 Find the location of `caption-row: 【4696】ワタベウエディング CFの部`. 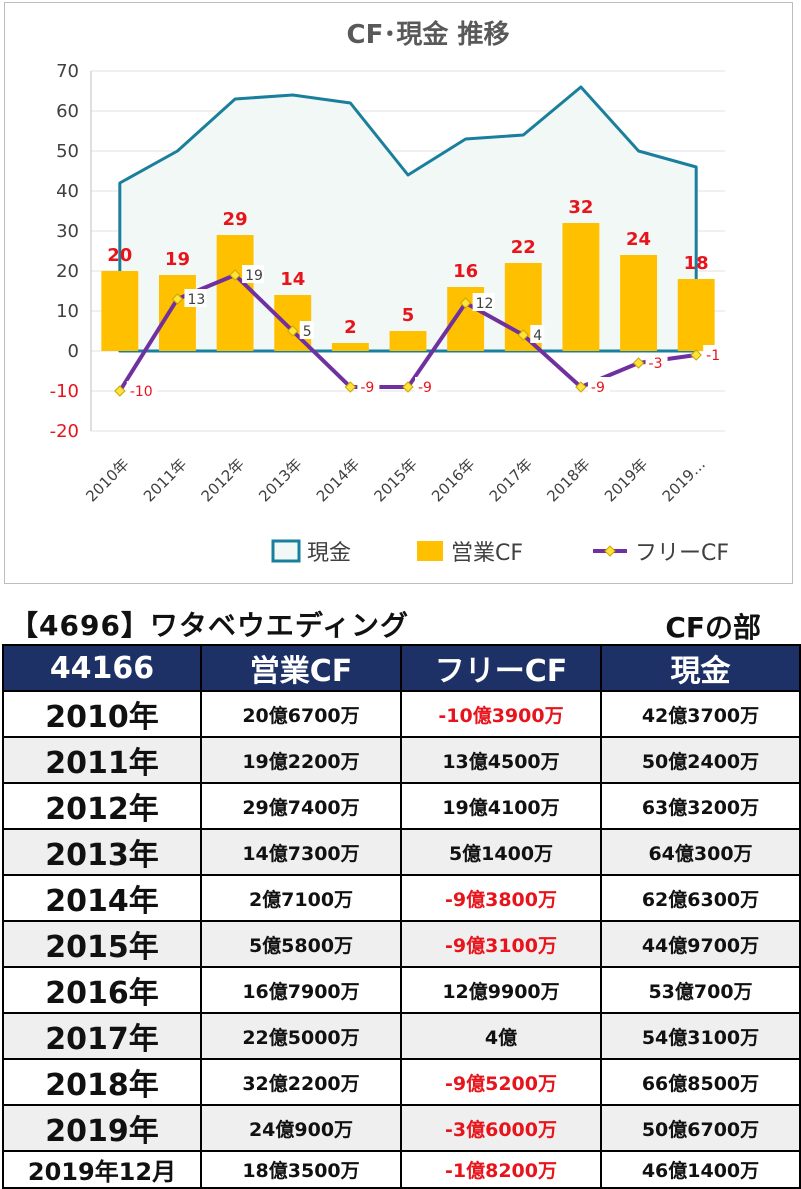

caption-row: 【4696】ワタベウエディング CFの部 is located at coordinates (400, 624).